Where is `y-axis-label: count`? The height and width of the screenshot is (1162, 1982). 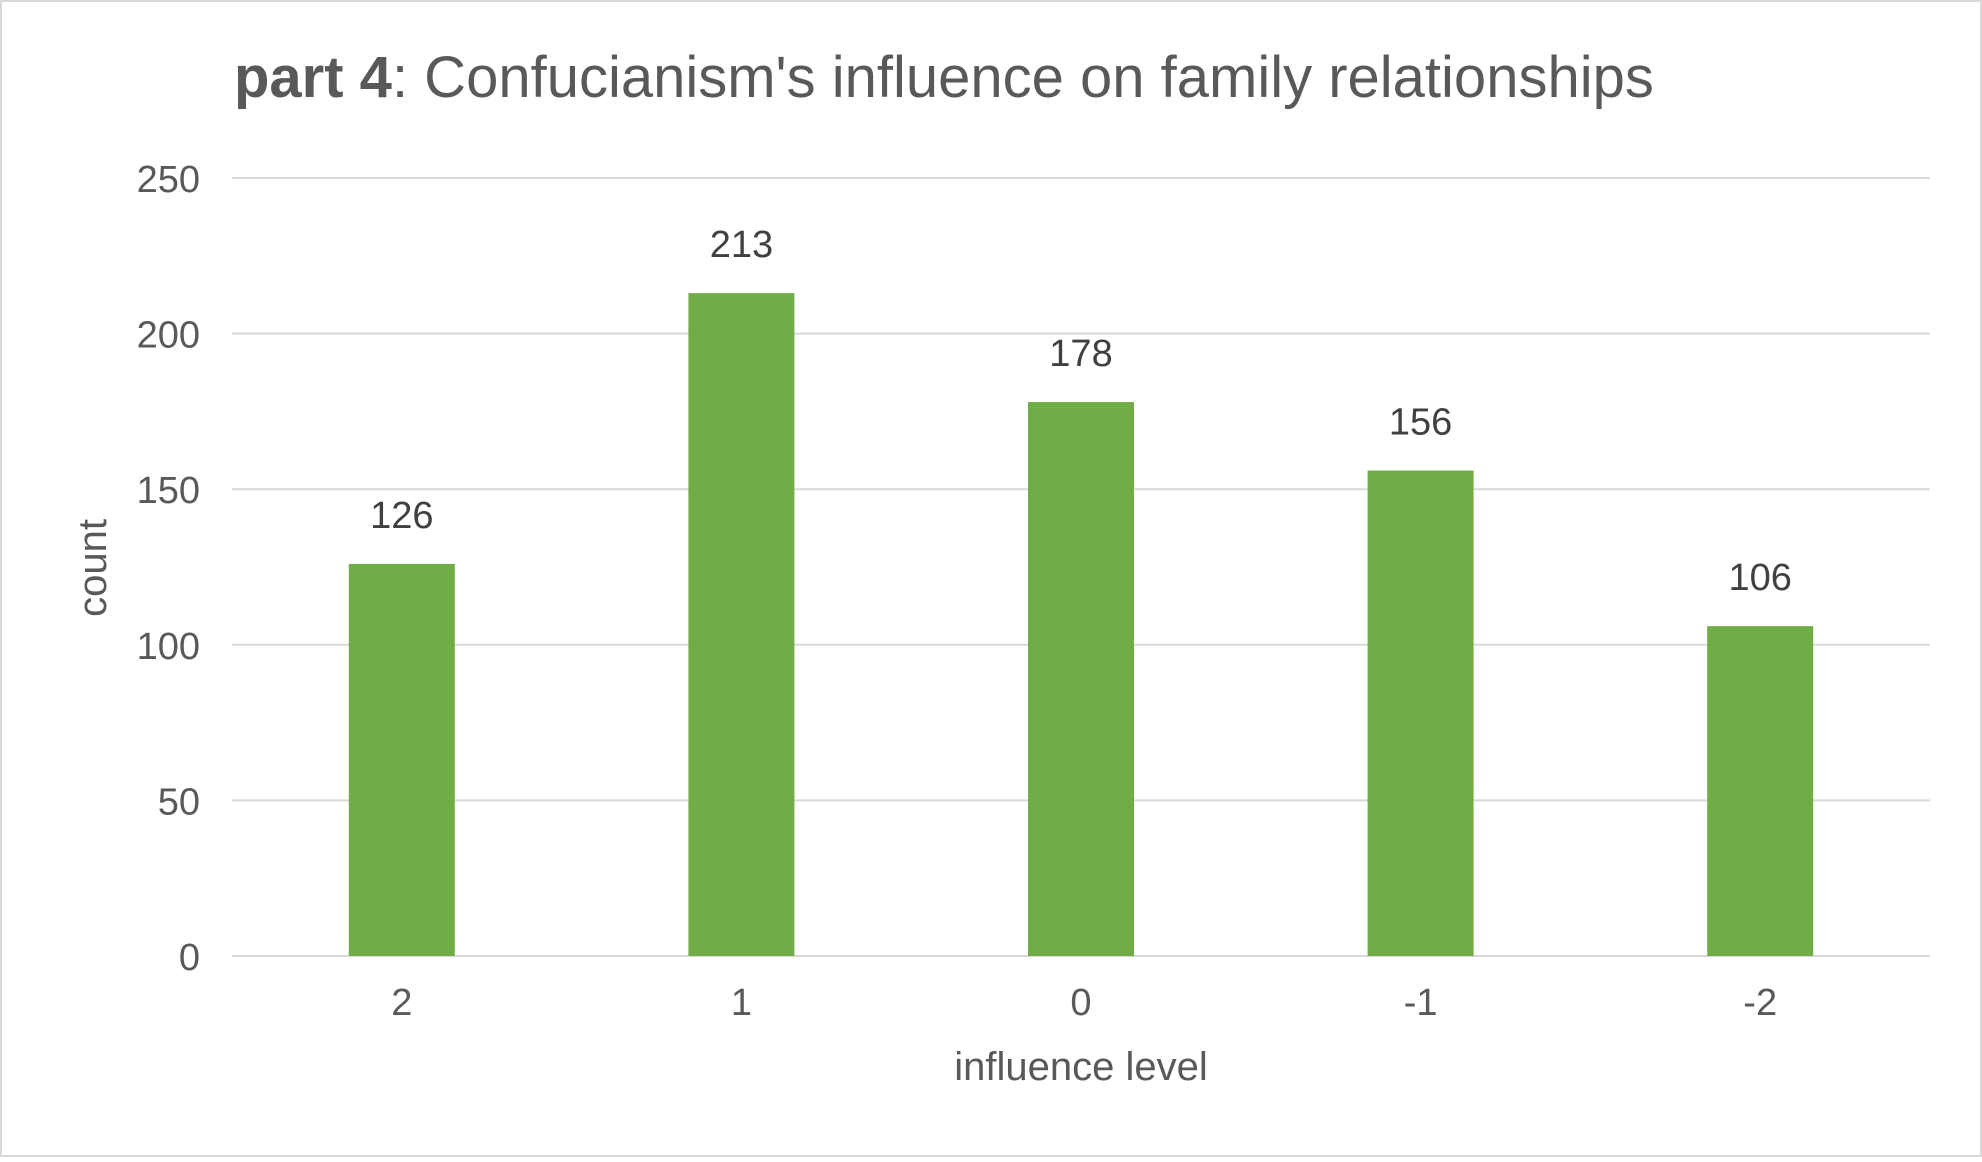
y-axis-label: count is located at coordinates (93, 568).